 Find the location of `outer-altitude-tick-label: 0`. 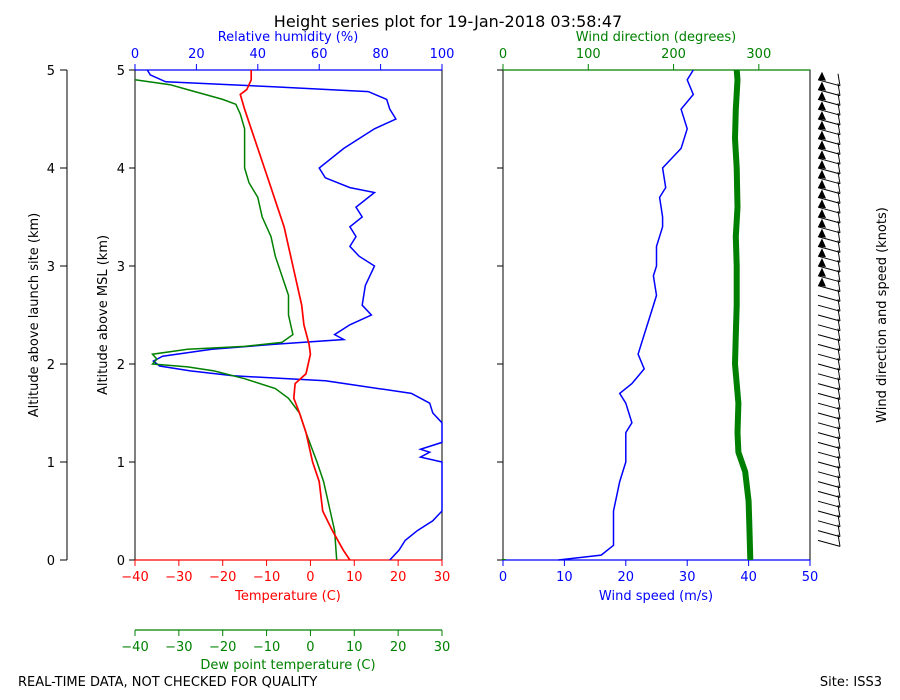

outer-altitude-tick-label: 0 is located at coordinates (51, 561).